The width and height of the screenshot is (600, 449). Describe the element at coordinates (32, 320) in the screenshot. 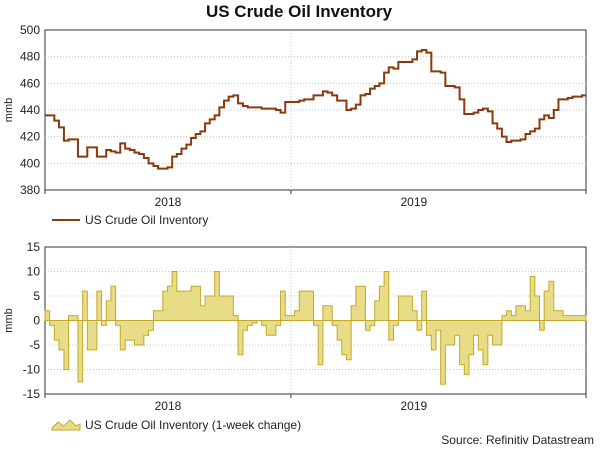

I see `weekly-change-y-ticks: -15 -10 -5 0 5 10 15` at that location.